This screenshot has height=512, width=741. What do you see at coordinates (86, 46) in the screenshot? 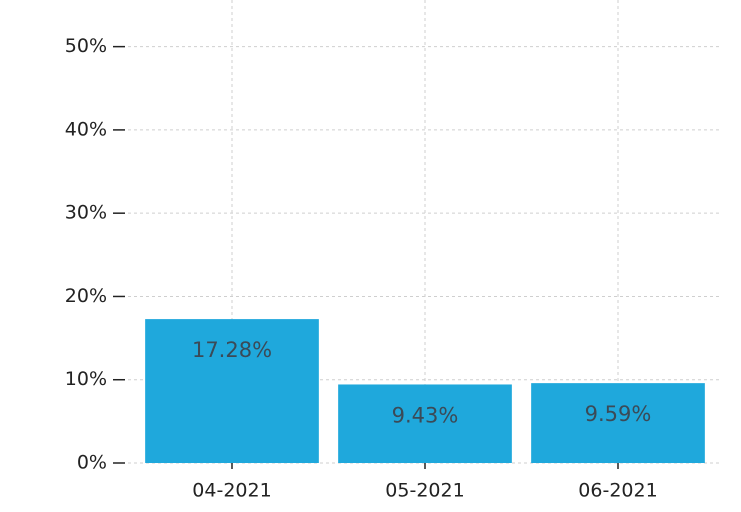
I see `y-tick-label: 50%` at bounding box center [86, 46].